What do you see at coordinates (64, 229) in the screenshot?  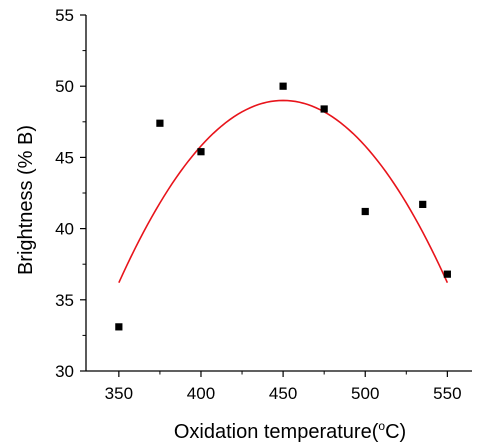 I see `y-tick-label: 40` at bounding box center [64, 229].